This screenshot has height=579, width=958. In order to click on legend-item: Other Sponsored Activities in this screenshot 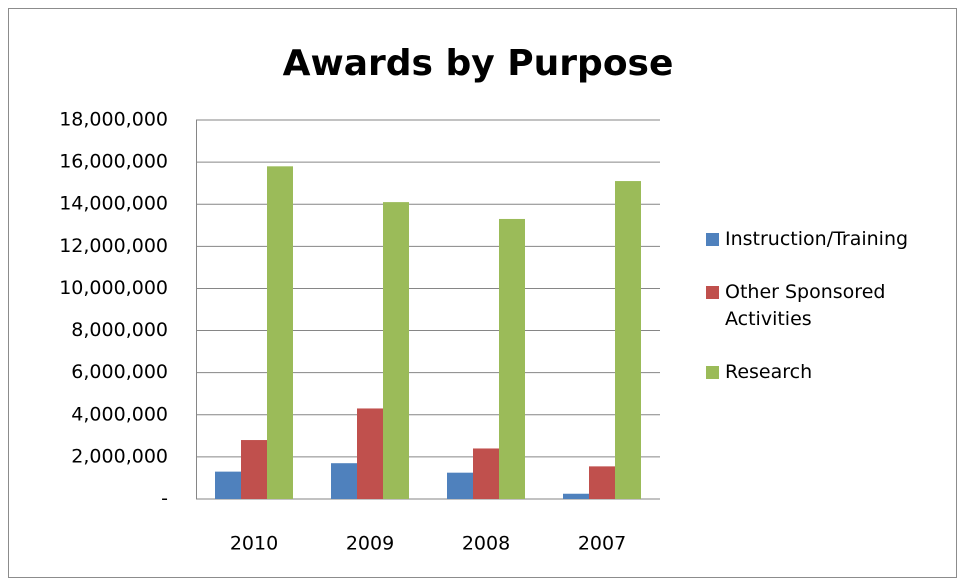, I will do `click(826, 306)`.